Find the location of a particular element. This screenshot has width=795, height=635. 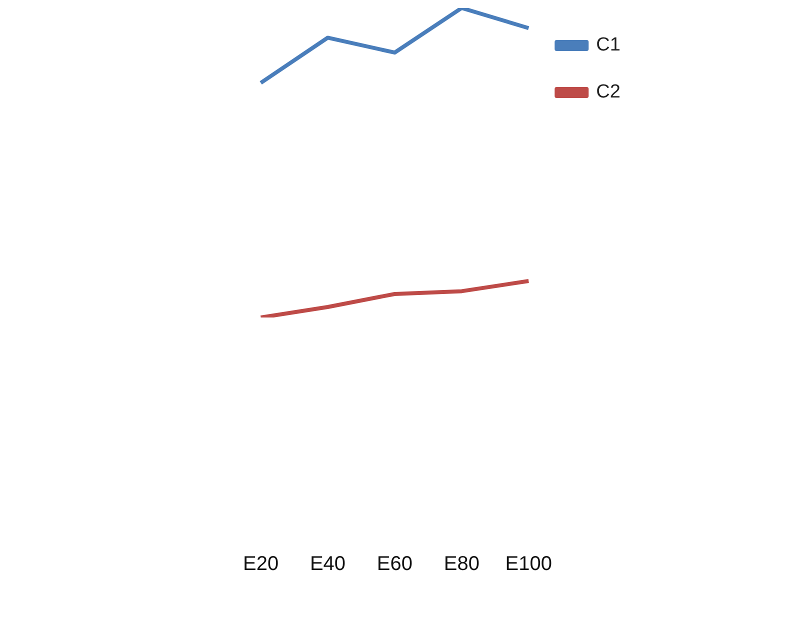

x-tick-label: E20 is located at coordinates (260, 564).